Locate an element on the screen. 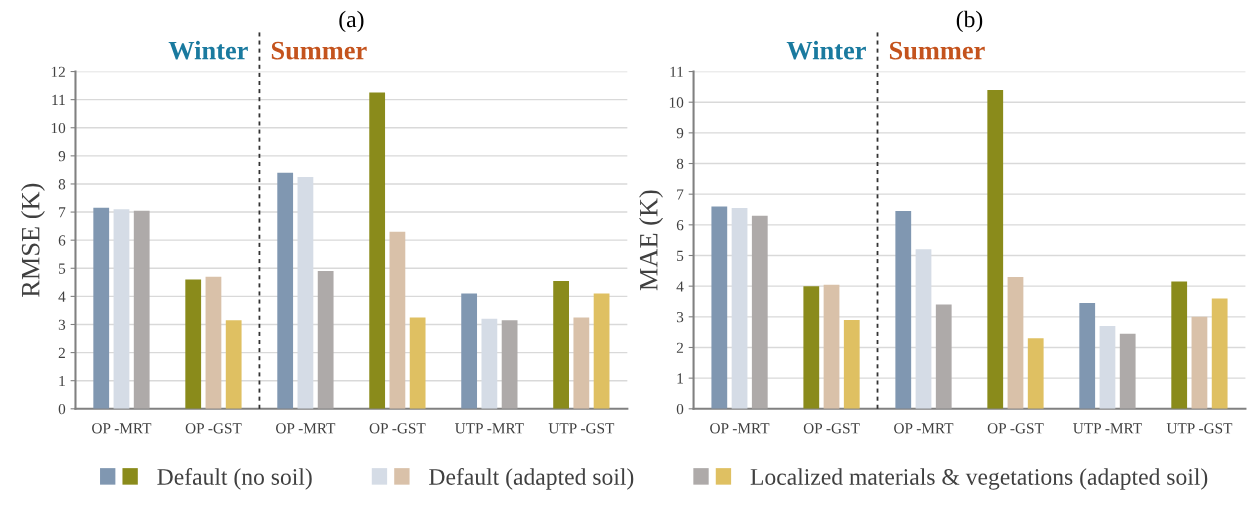  legend-label: Localized materials & vegetations (adapted soil) is located at coordinates (979, 479).